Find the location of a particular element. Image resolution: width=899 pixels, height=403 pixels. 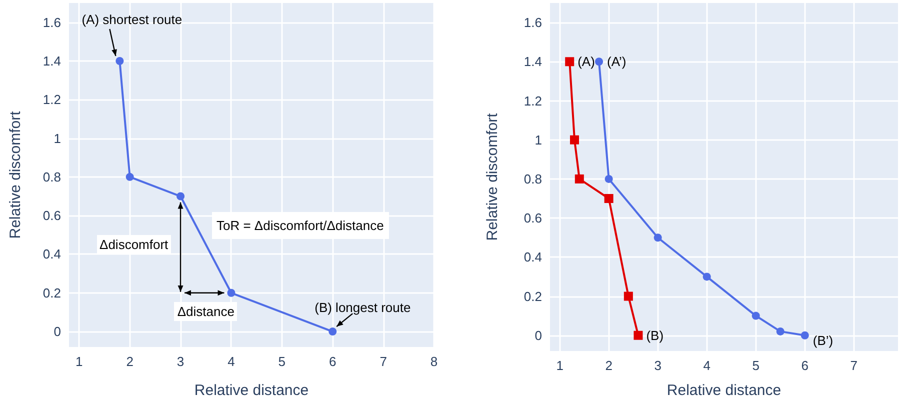

annotation: Δdistance is located at coordinates (206, 311).